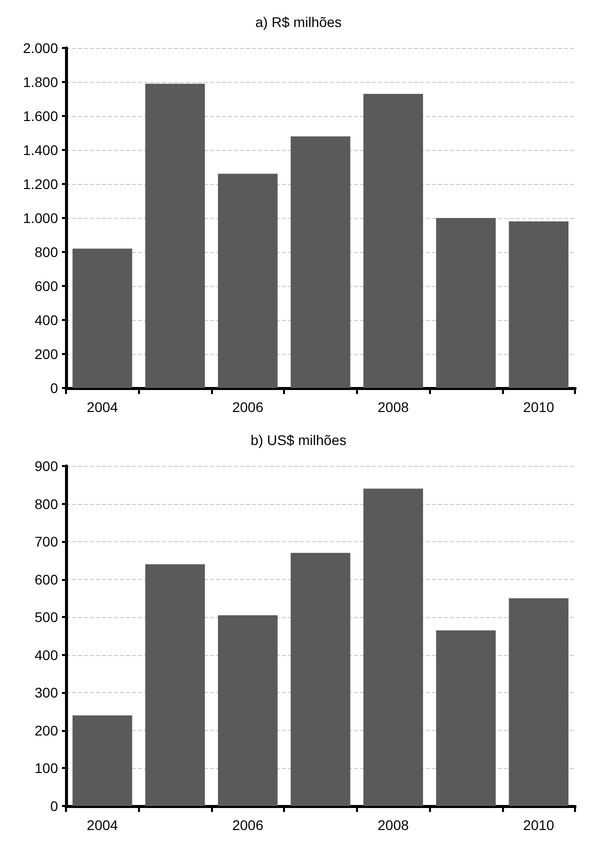  I want to click on y-tick-label: 2.000, so click(40, 48).